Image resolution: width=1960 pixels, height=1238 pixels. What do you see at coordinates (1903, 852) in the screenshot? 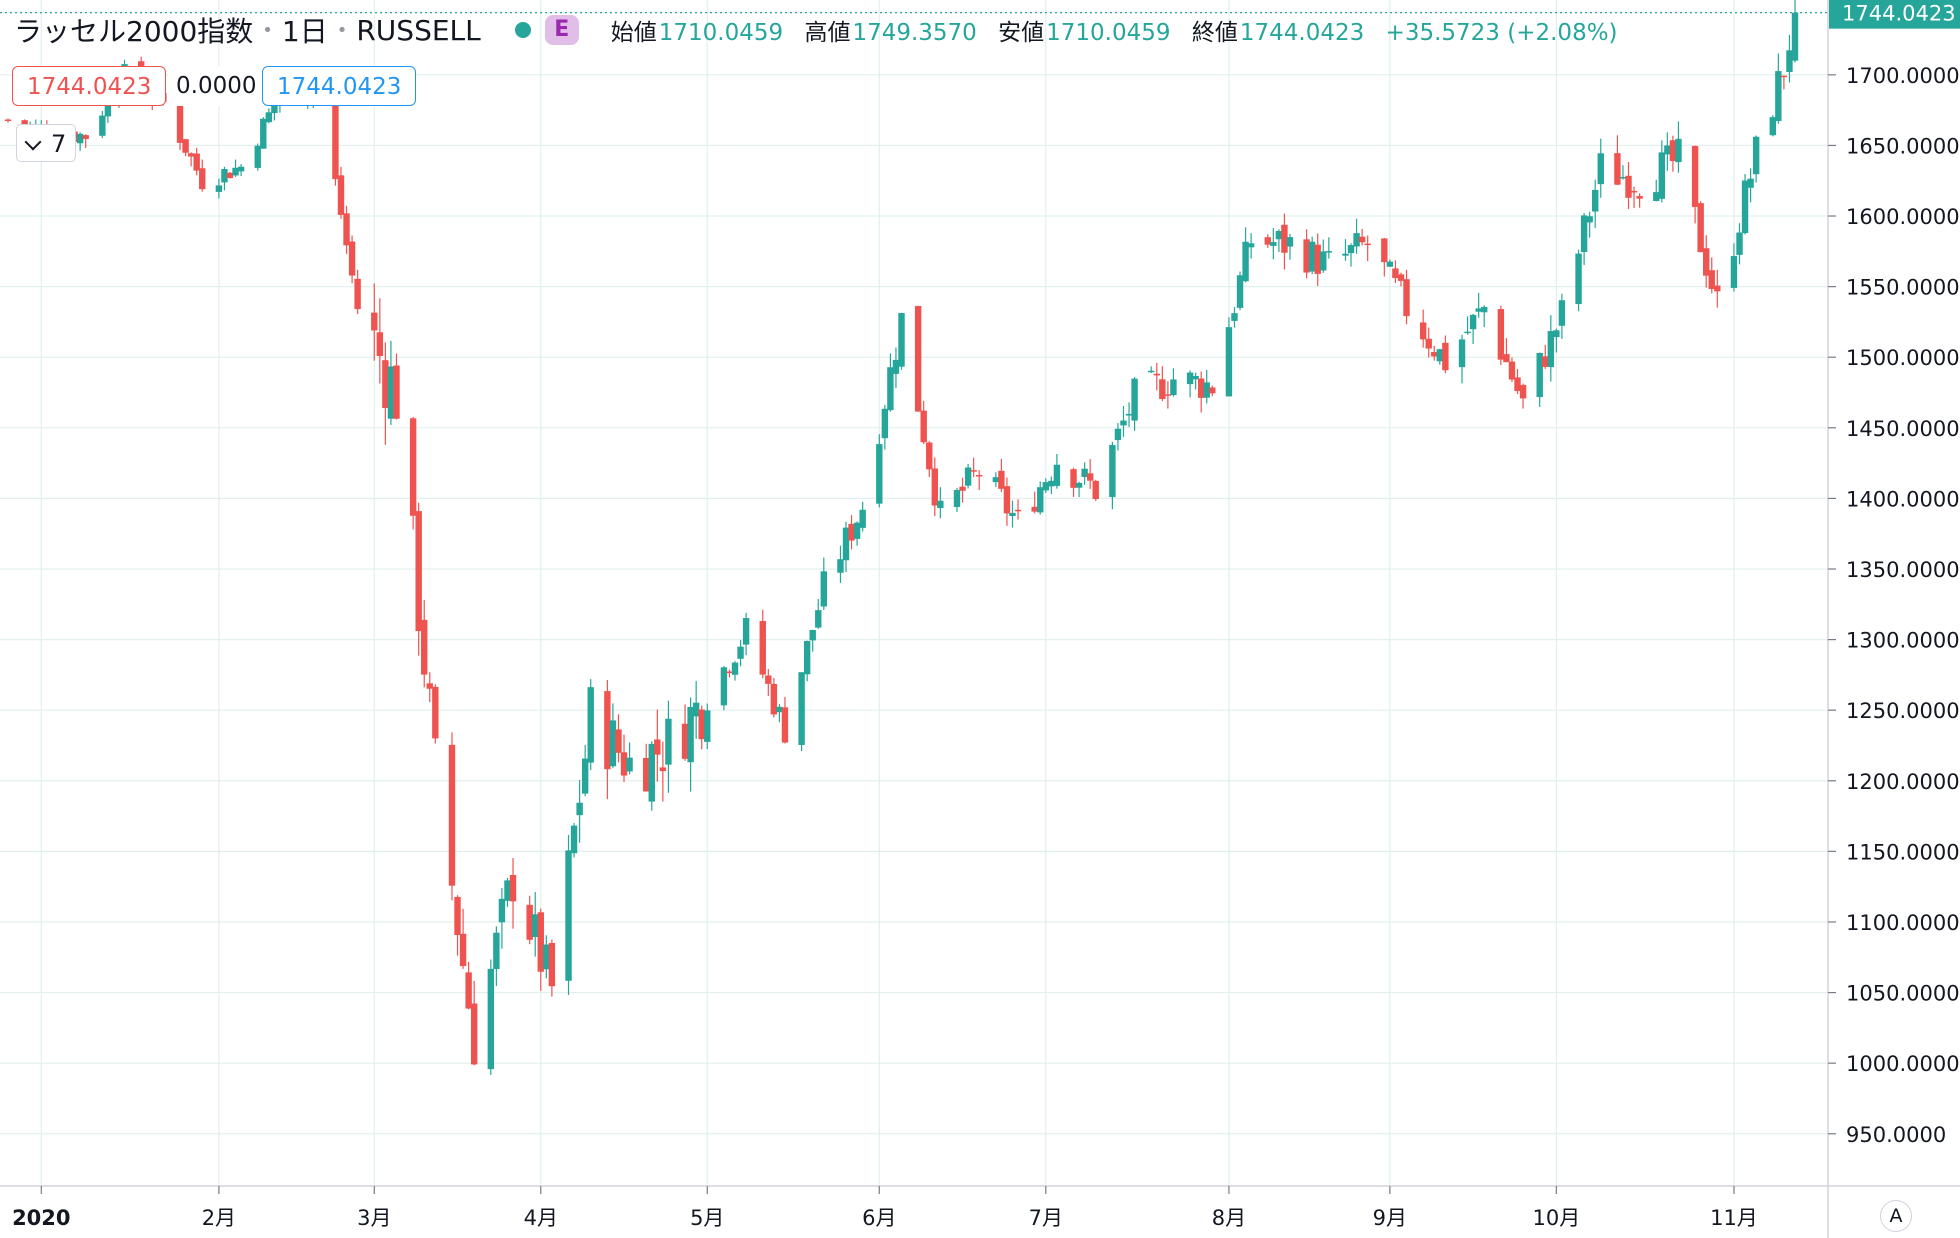
I see `y-tick-label: 1150.0000` at bounding box center [1903, 852].